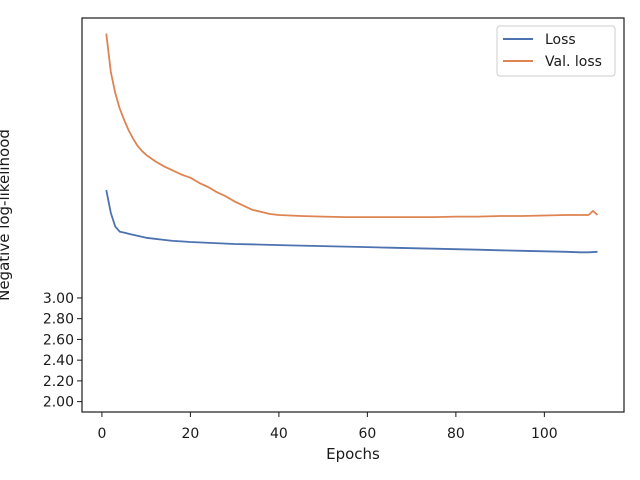 The height and width of the screenshot is (480, 640). Describe the element at coordinates (101, 434) in the screenshot. I see `x-tick-label: 0` at that location.